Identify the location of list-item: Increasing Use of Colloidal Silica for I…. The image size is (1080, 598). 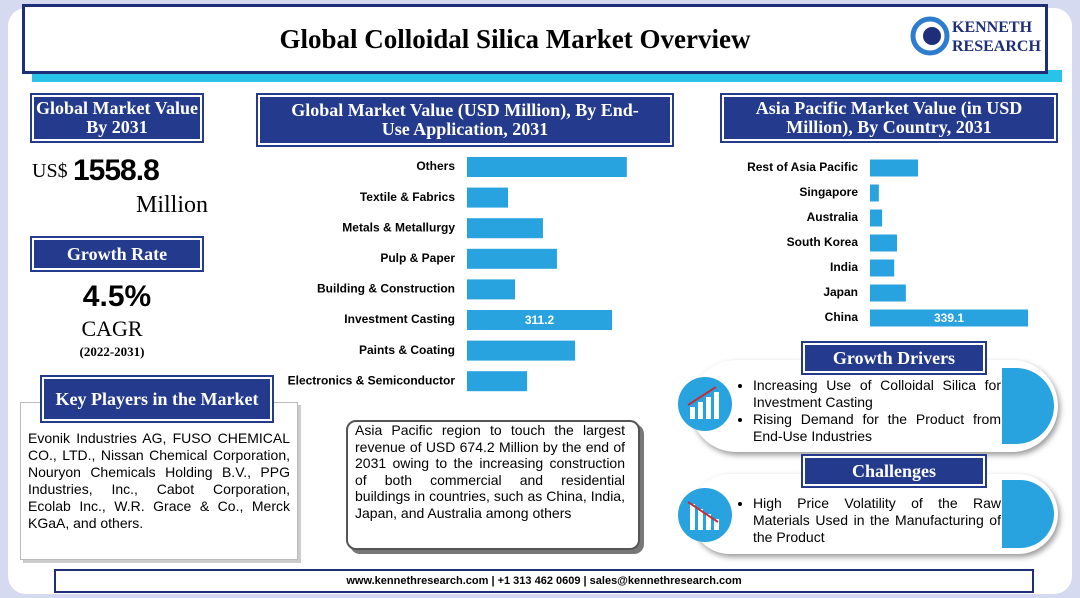
(877, 394).